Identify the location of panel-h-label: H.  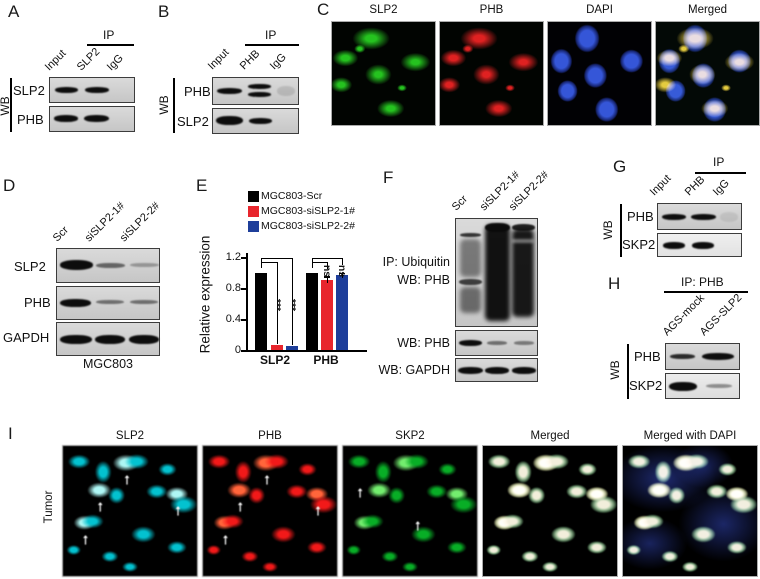
(614, 283).